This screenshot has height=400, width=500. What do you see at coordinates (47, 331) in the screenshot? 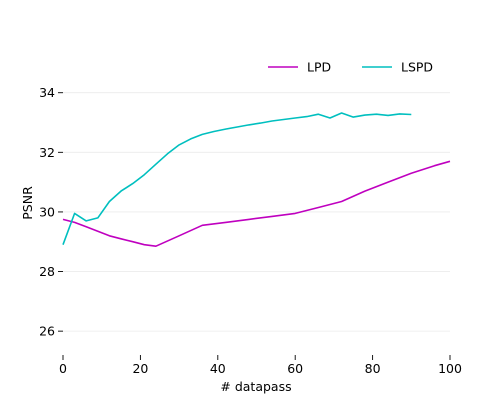
I see `y-tick-label: 26` at bounding box center [47, 331].